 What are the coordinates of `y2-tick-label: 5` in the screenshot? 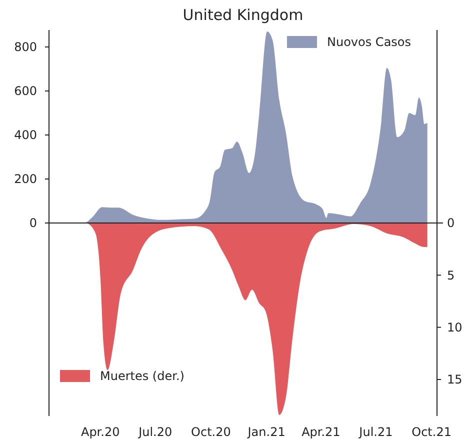 It's located at (451, 275).